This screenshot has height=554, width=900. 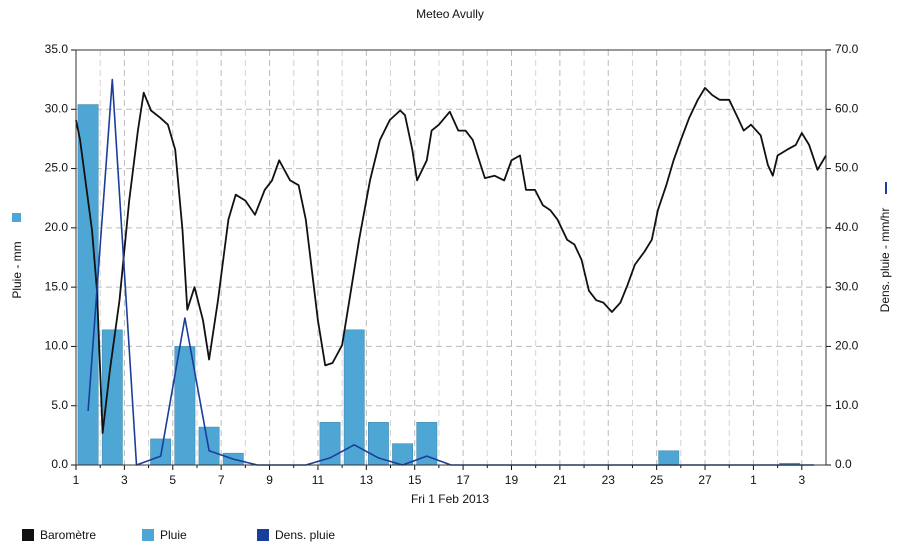 I want to click on y2-tick-label: 20.0, so click(x=847, y=346).